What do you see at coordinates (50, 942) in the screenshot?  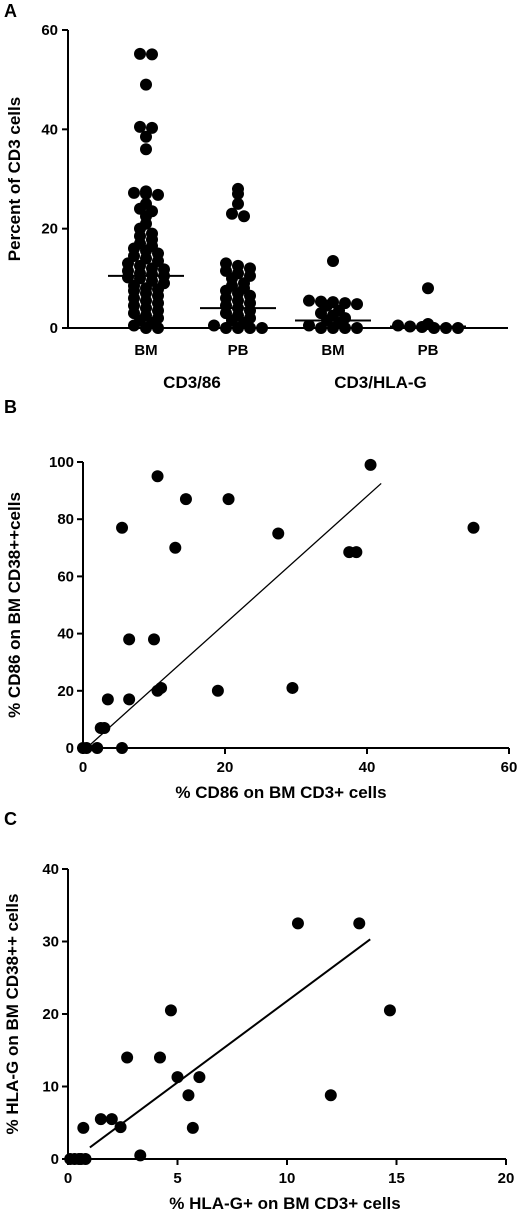 I see `y-tick-label: 30` at bounding box center [50, 942].